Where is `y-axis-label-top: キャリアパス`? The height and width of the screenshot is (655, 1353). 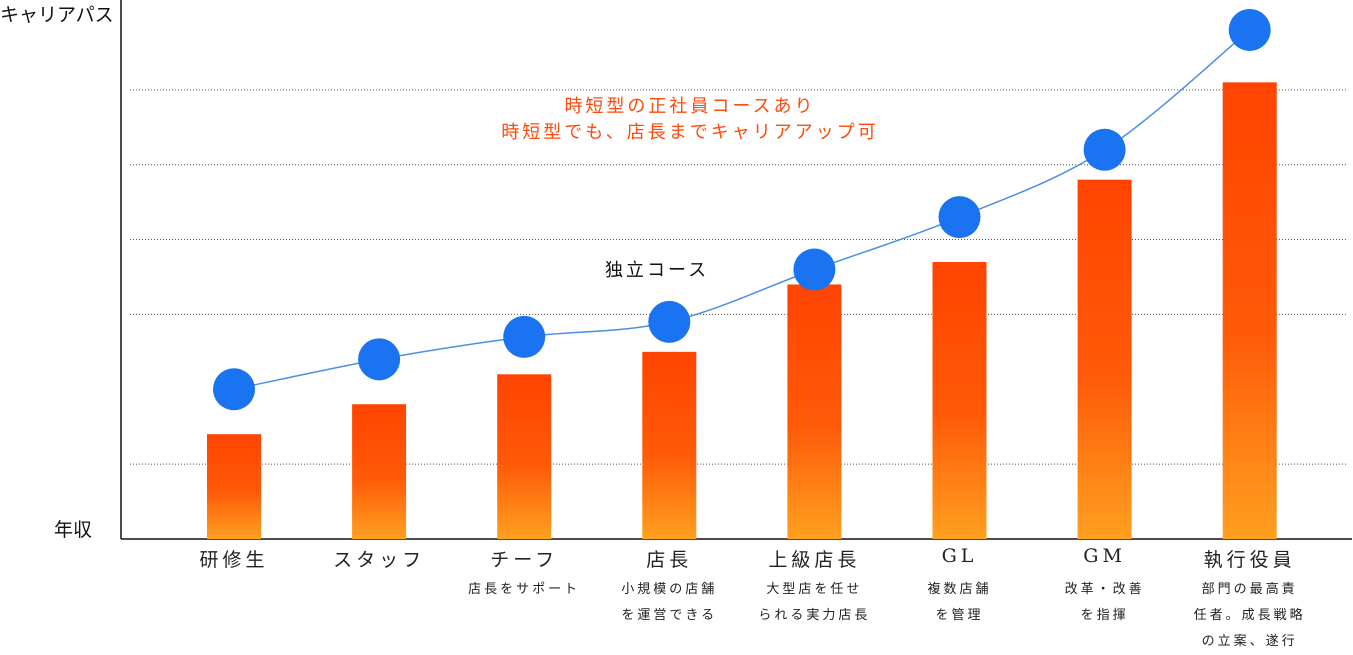 y-axis-label-top: キャリアパス is located at coordinates (57, 15).